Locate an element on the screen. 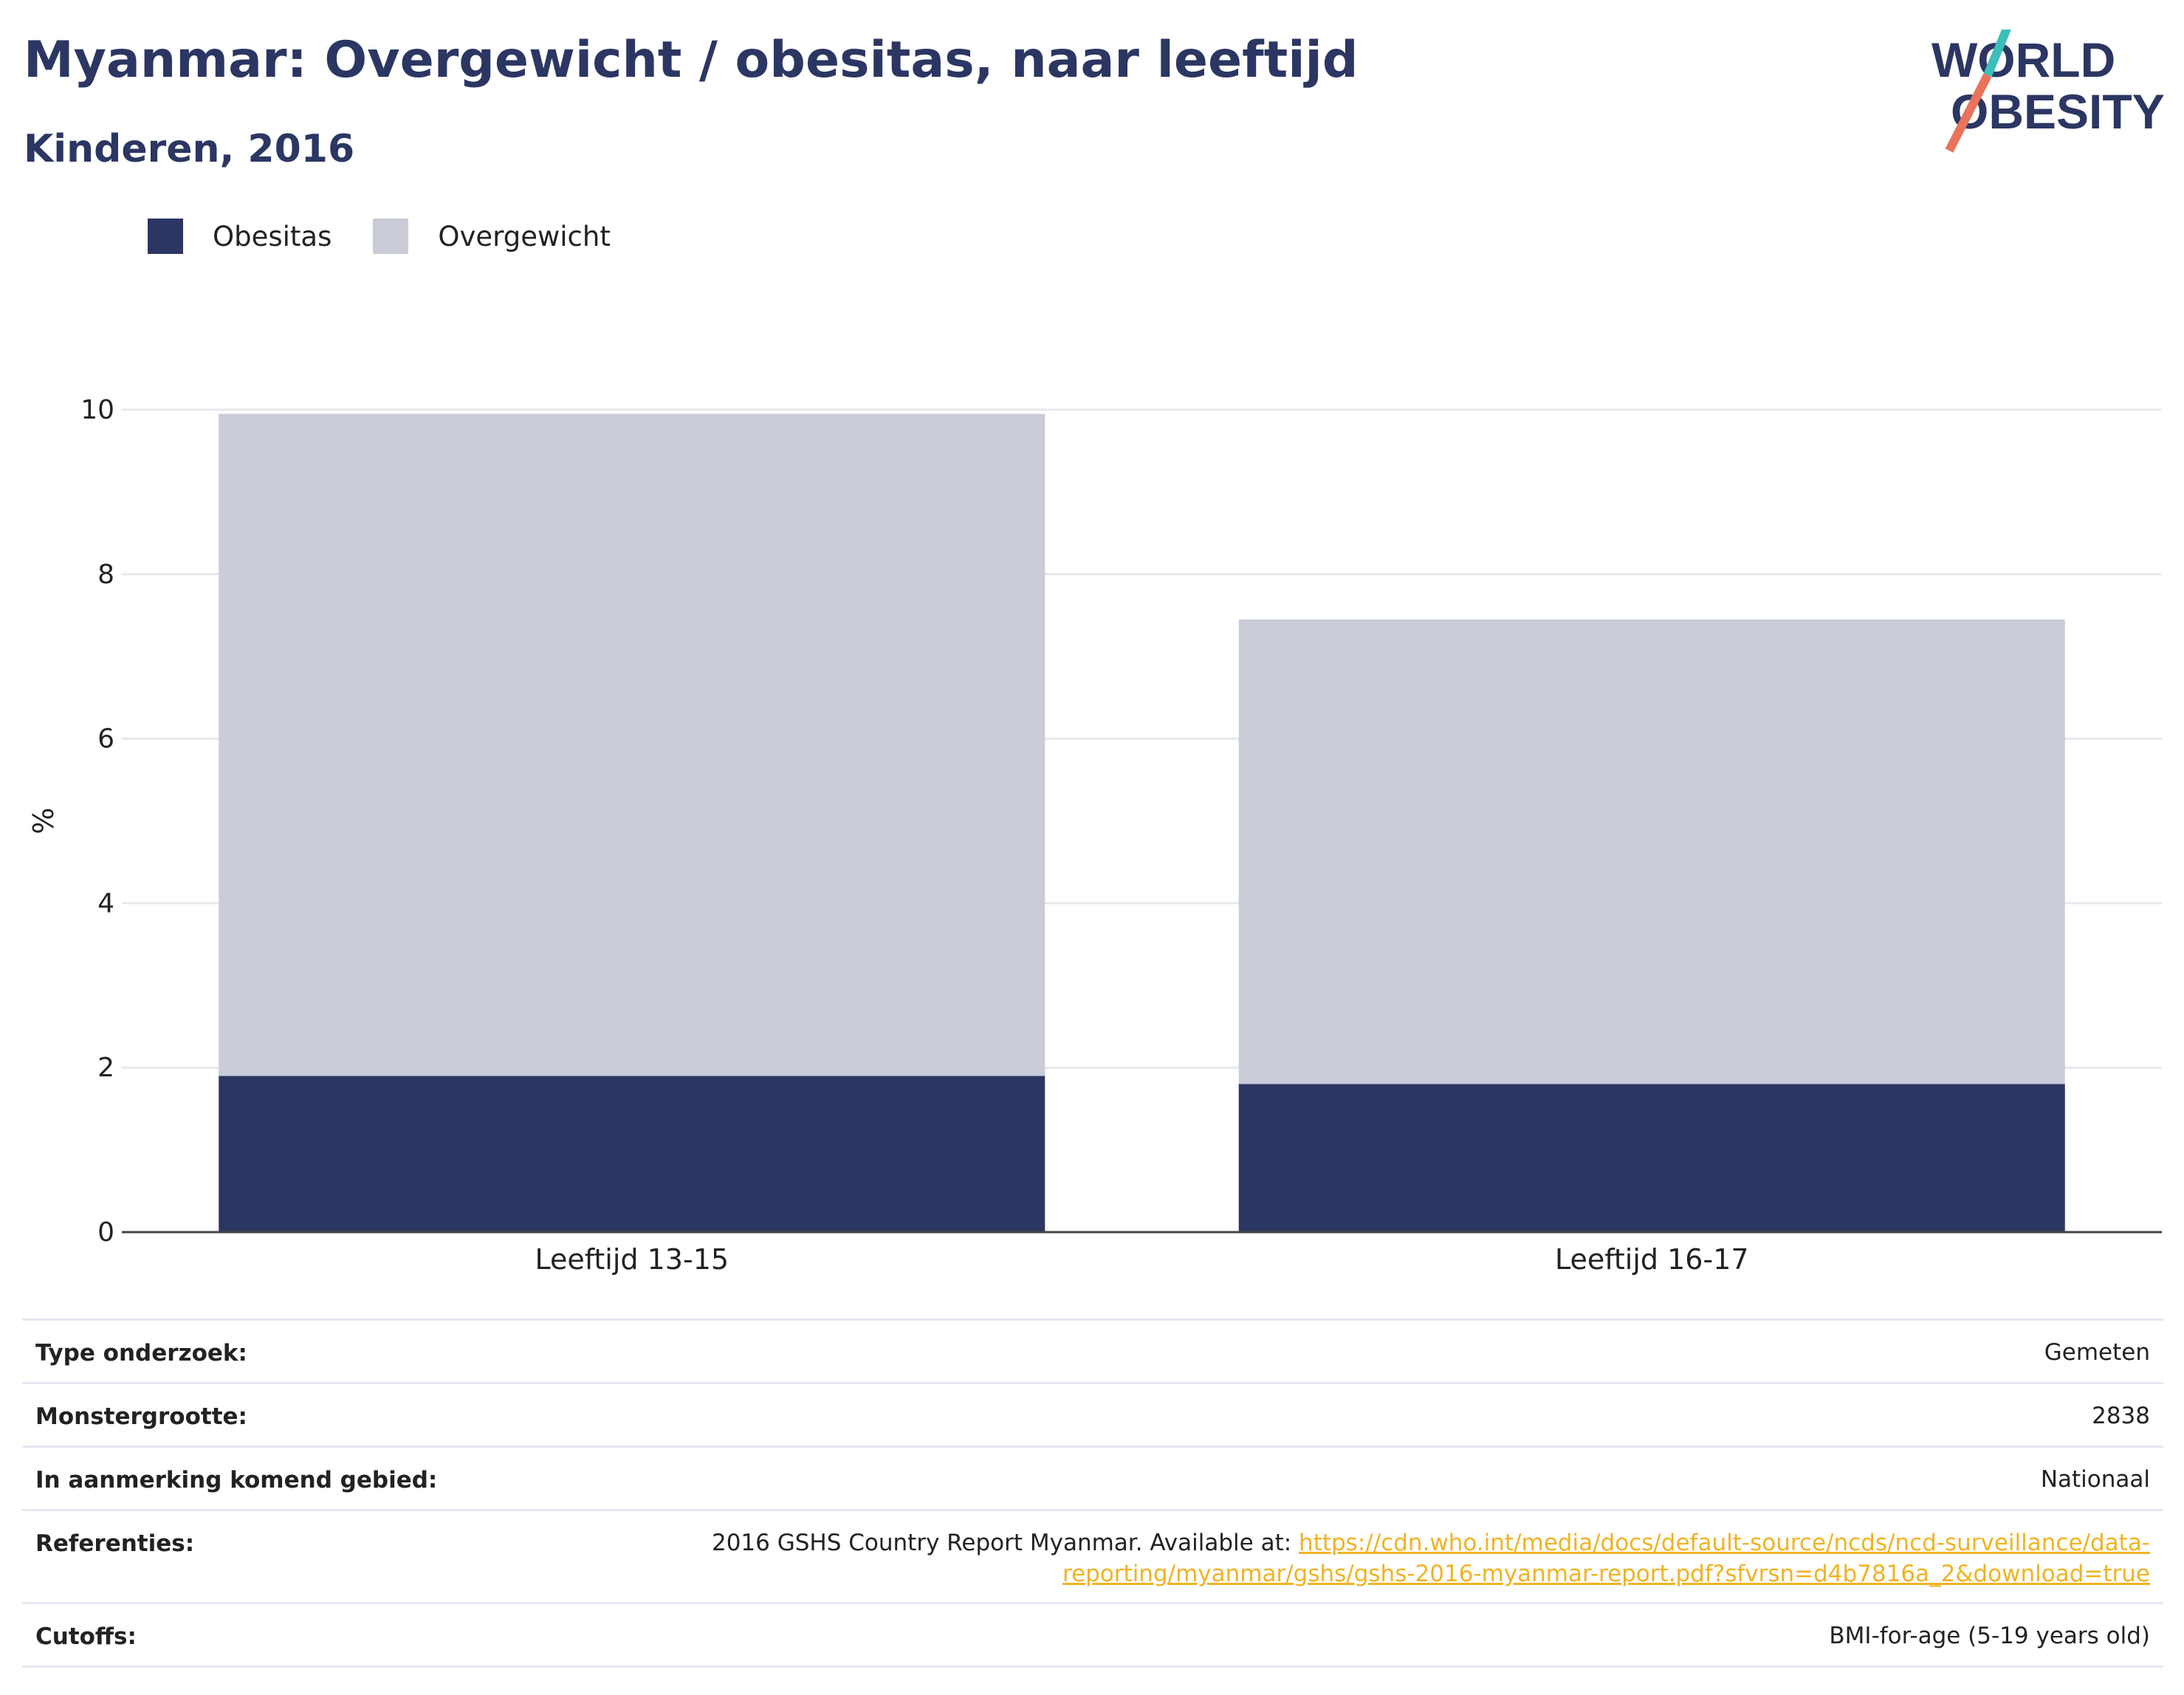 The height and width of the screenshot is (1695, 2184). y-tick-label: 10 is located at coordinates (97, 410).